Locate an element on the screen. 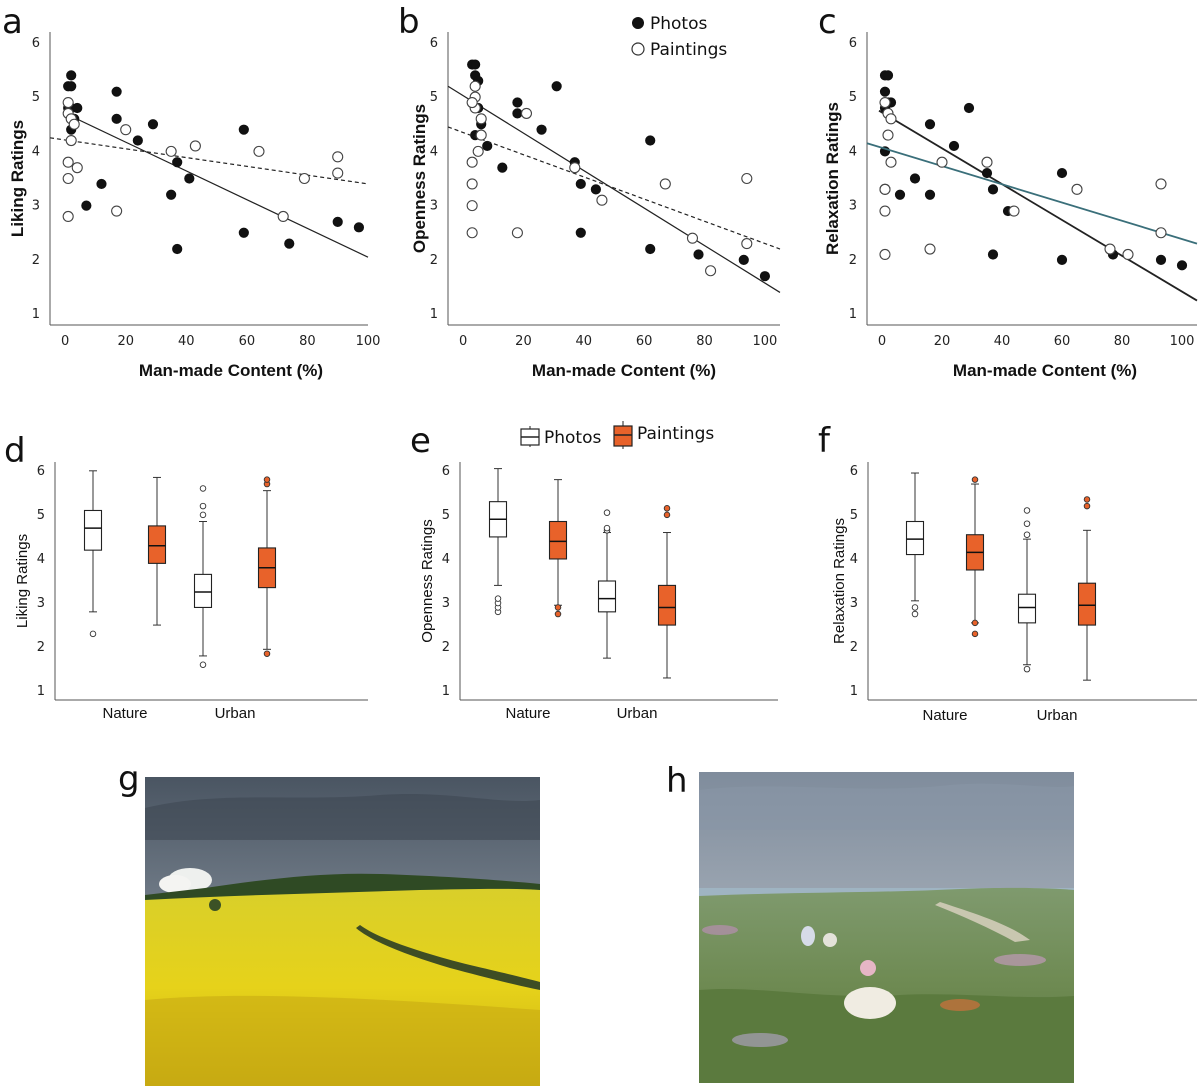  panel-label-e: e is located at coordinates (420, 441).